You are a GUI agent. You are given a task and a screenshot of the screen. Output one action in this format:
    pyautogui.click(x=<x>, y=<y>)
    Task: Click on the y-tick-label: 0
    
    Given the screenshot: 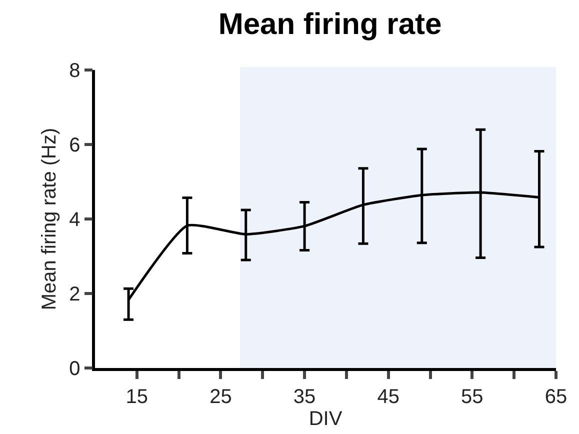 What is the action you would take?
    pyautogui.click(x=74, y=369)
    